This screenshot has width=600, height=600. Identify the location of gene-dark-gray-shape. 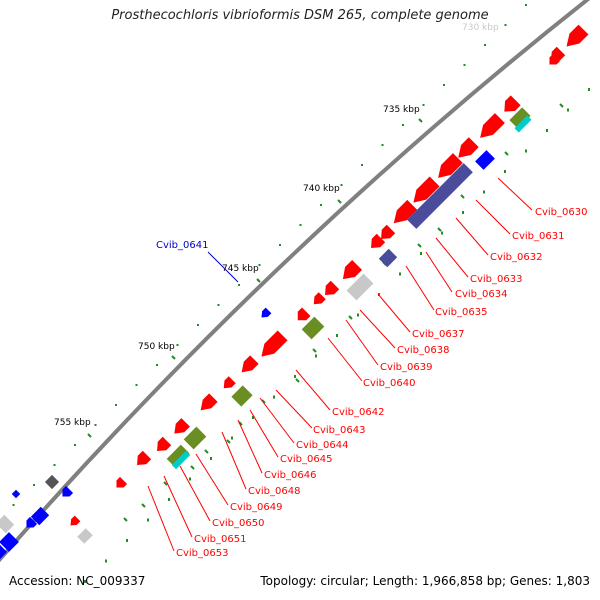
(52, 482).